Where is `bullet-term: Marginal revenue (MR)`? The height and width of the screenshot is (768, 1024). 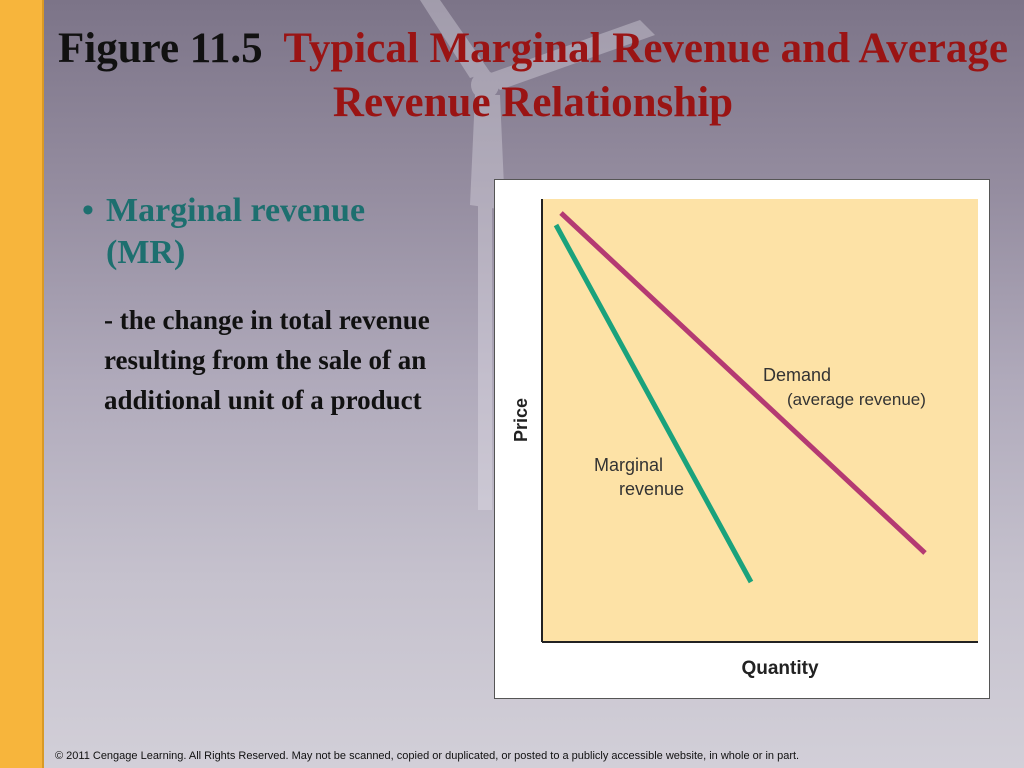 bullet-term: Marginal revenue (MR) is located at coordinates (236, 231).